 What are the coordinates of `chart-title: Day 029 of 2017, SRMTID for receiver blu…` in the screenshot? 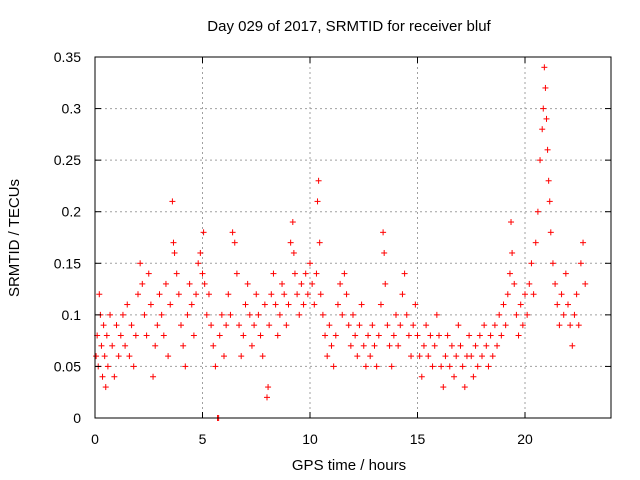 It's located at (349, 26).